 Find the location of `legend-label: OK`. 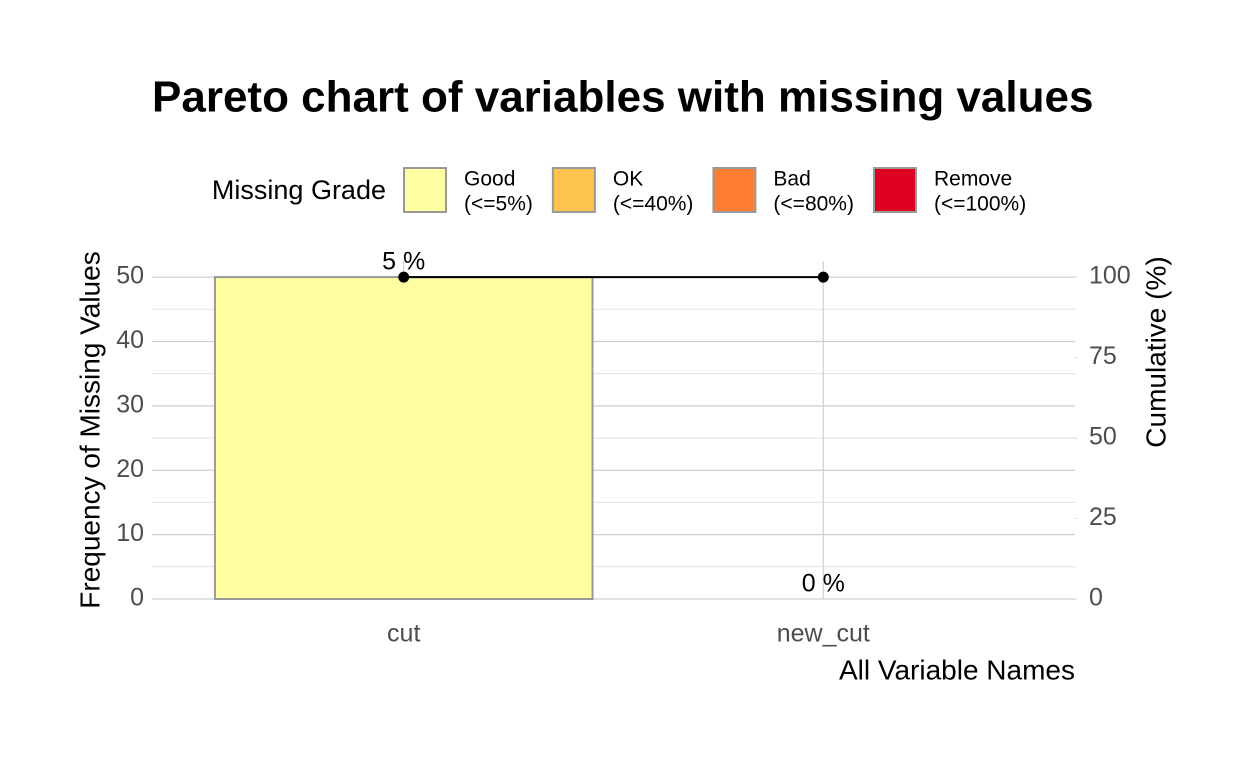

legend-label: OK is located at coordinates (628, 179).